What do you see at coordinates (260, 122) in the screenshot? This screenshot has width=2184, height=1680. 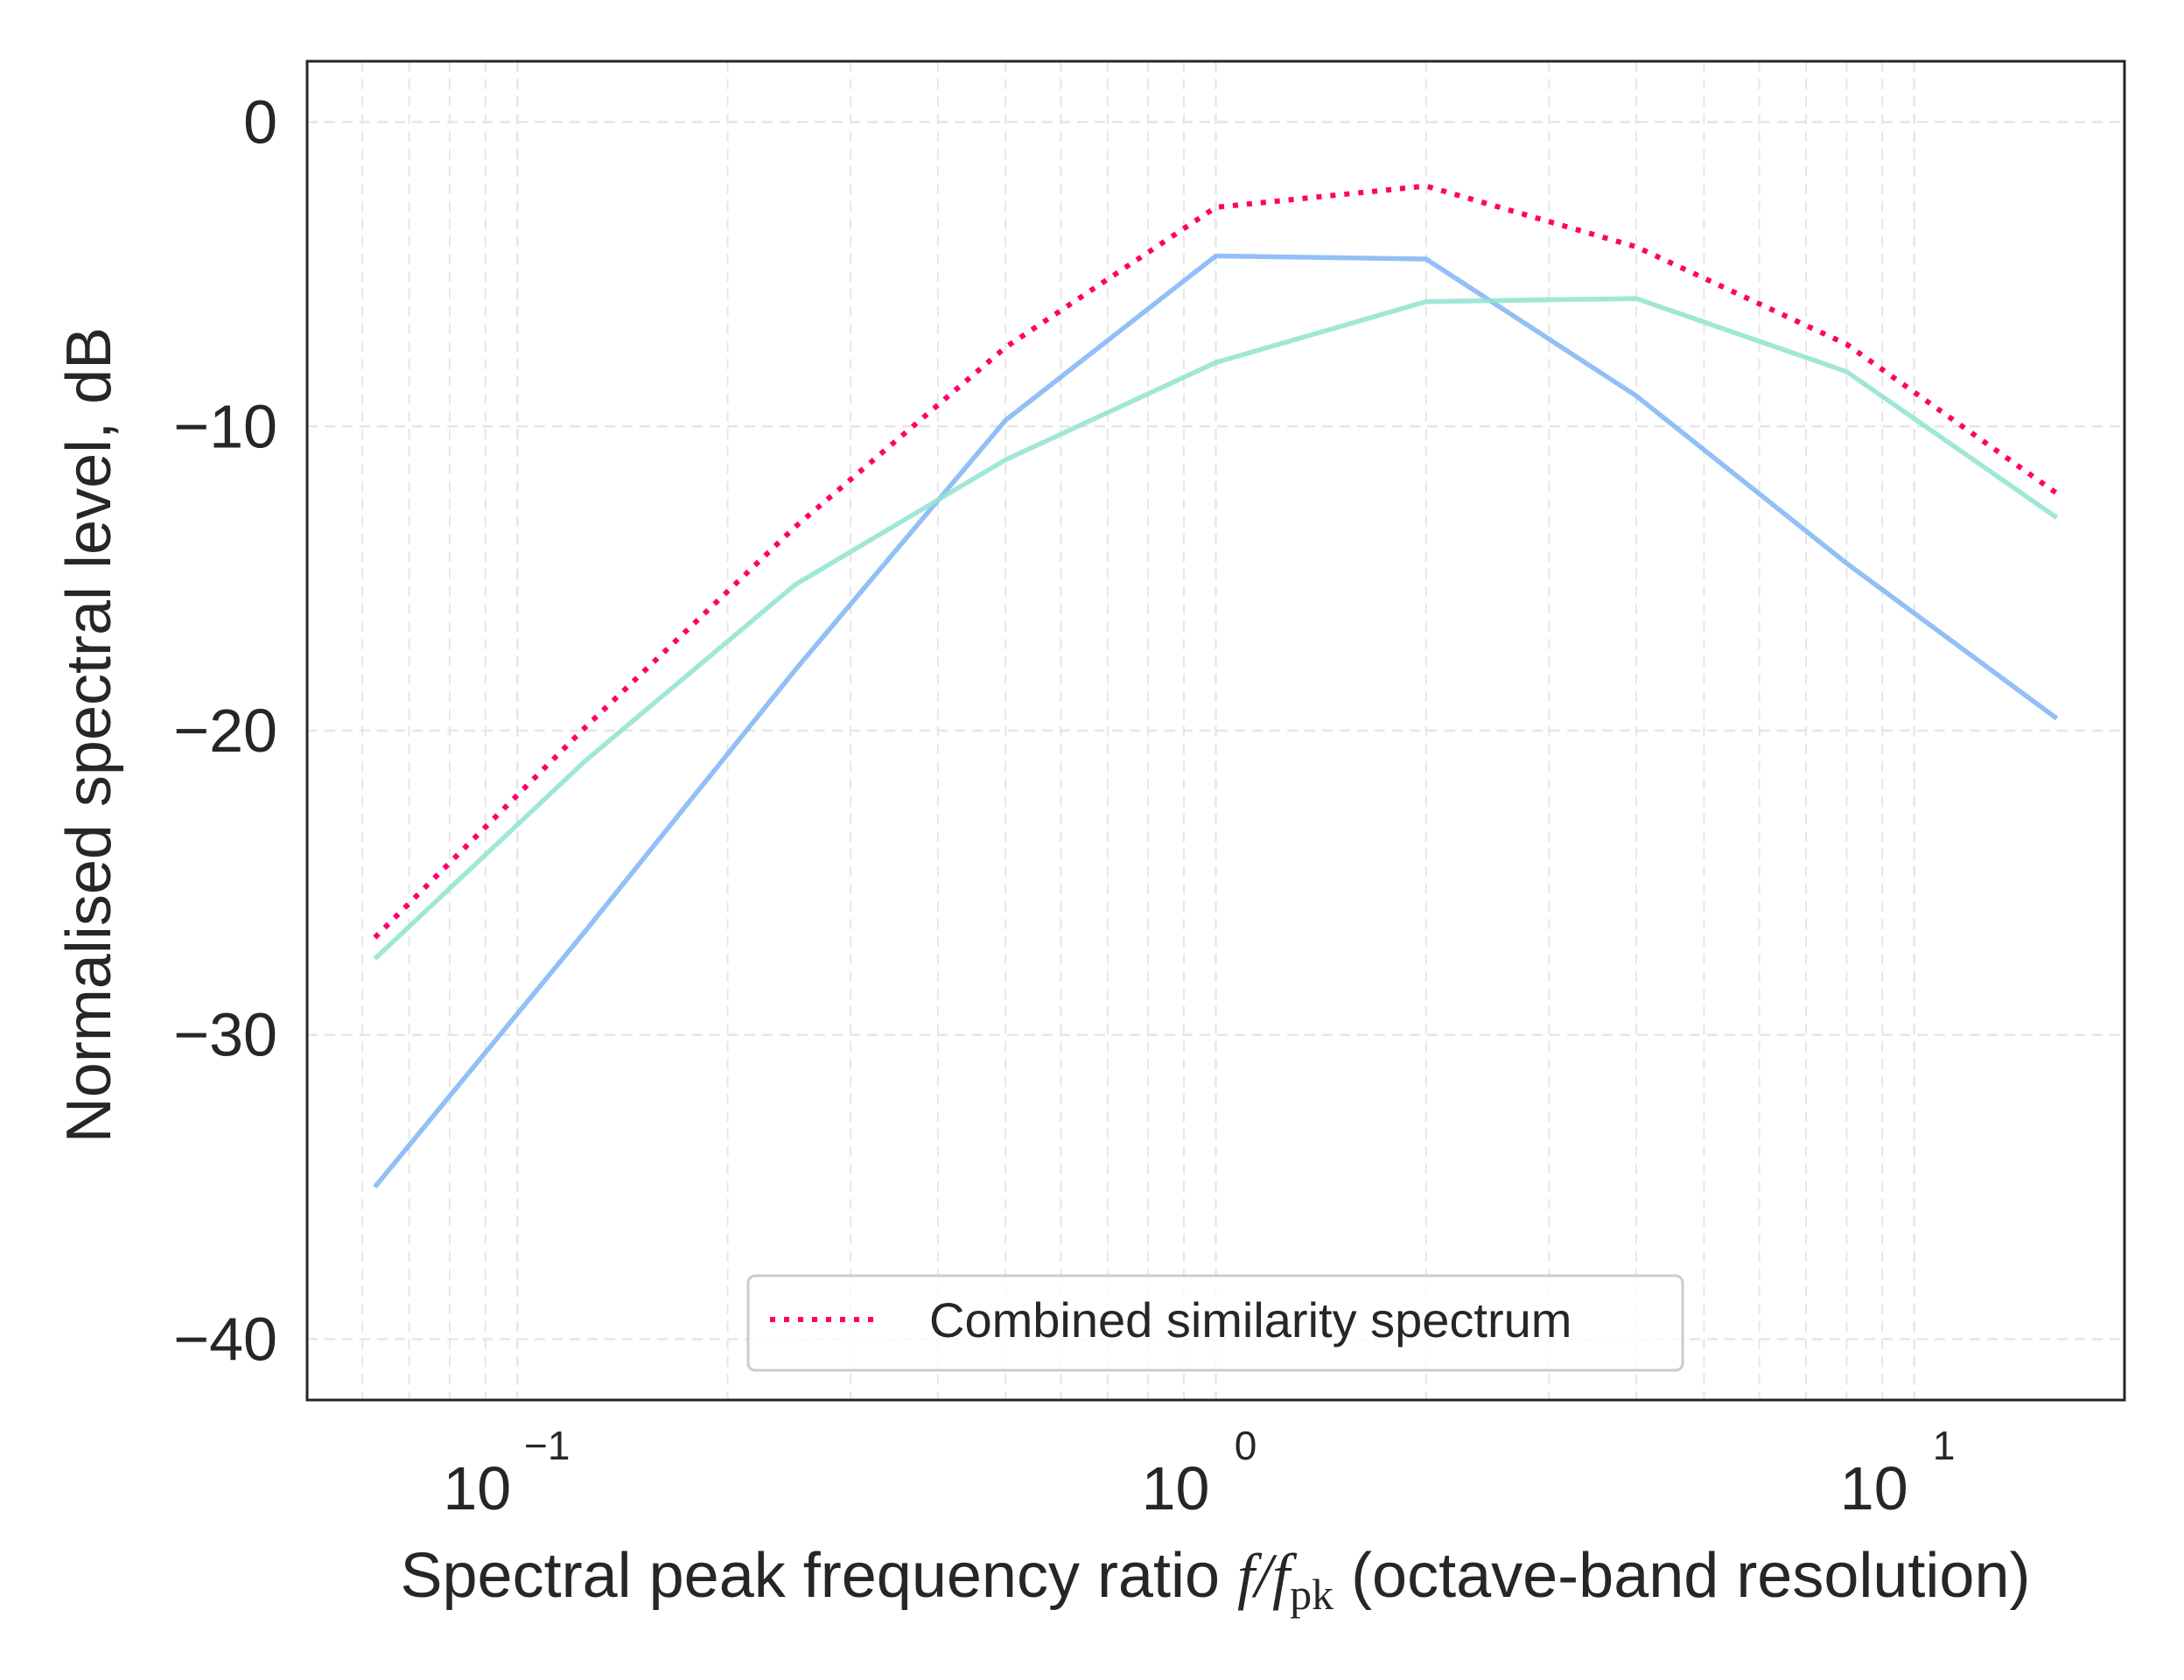 I see `y-tick-label: 0` at bounding box center [260, 122].